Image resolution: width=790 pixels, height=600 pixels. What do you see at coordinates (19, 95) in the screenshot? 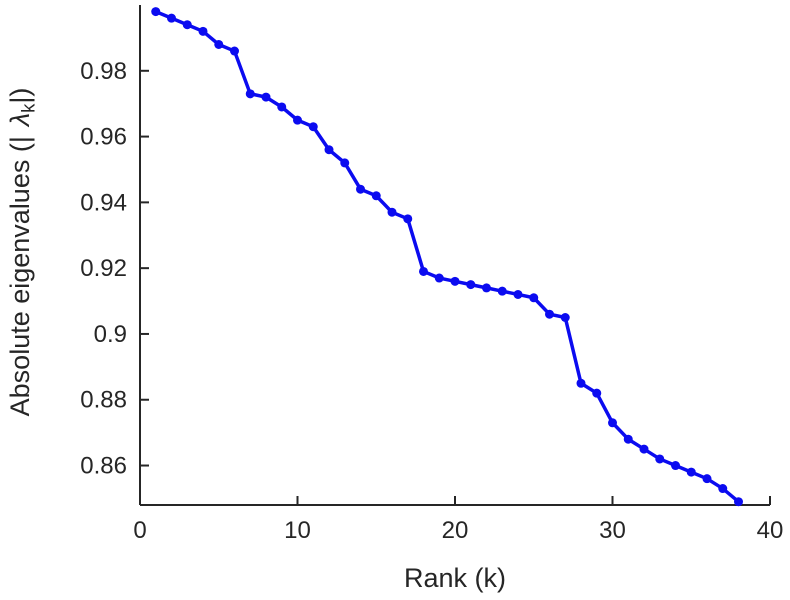
I see `y-axis-label-suffix: |)` at bounding box center [19, 95].